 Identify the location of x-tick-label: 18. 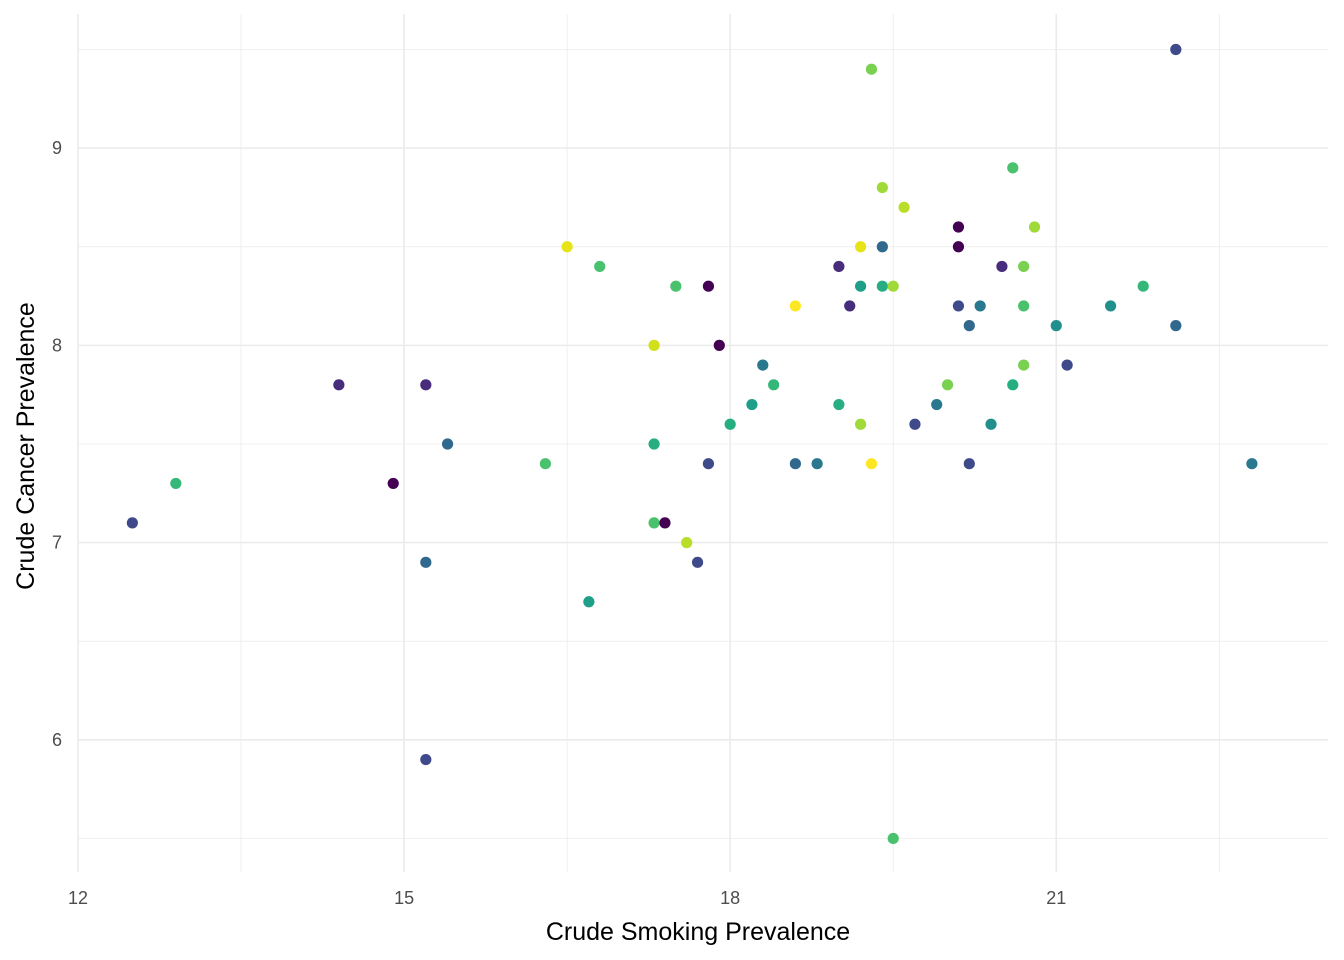
(730, 898).